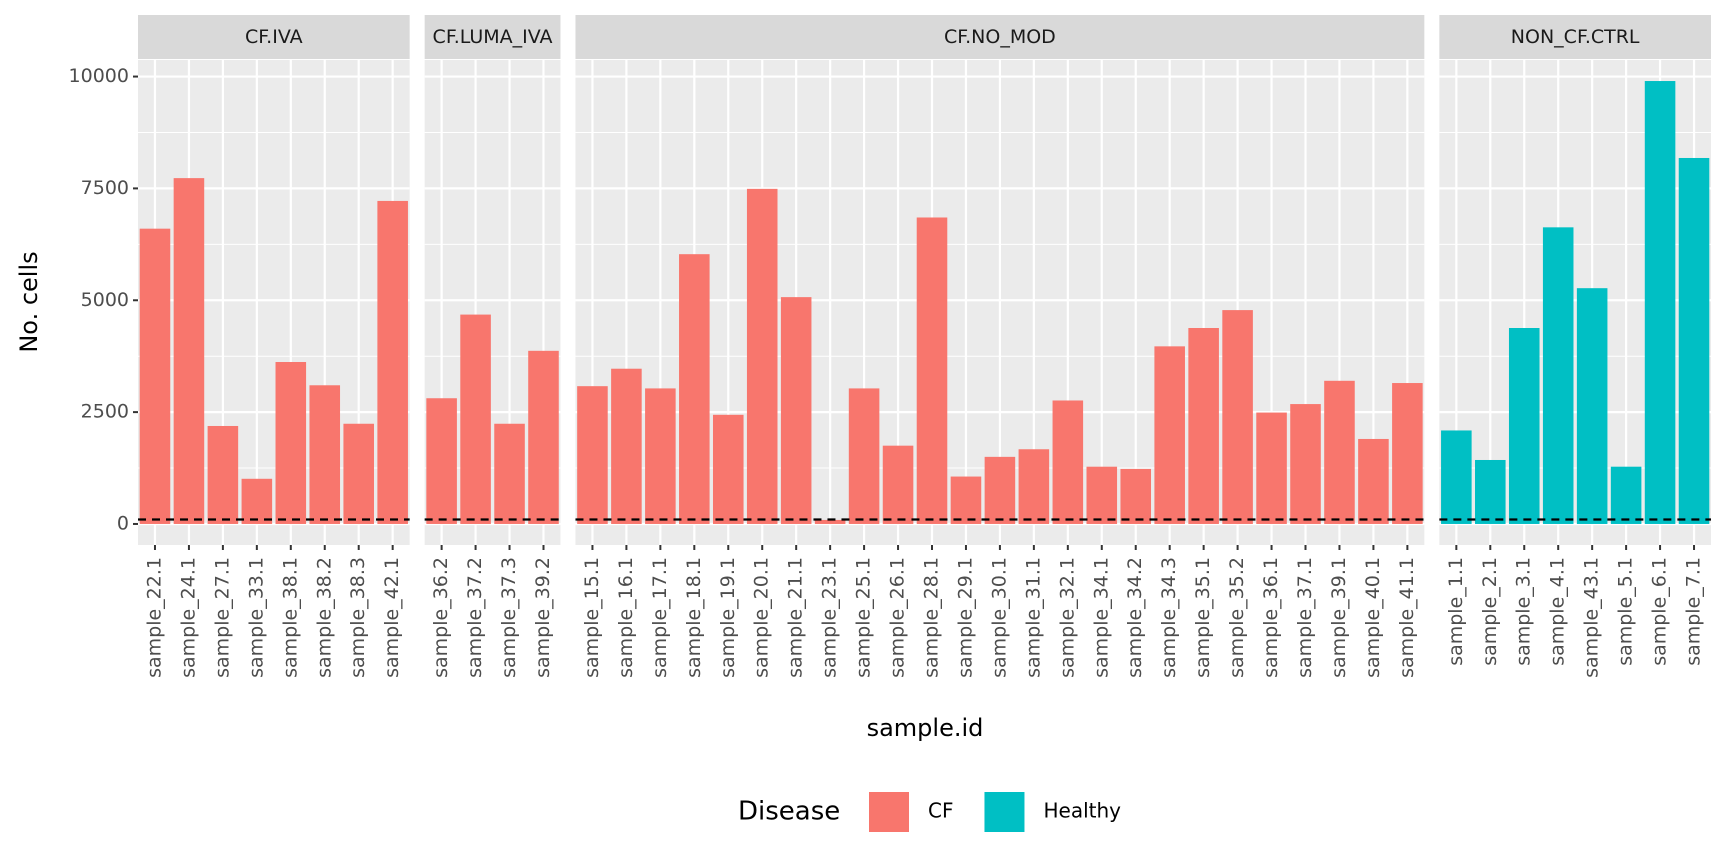 Image resolution: width=1728 pixels, height=864 pixels. Describe the element at coordinates (830, 617) in the screenshot. I see `x-tick-label: sample_23.1` at that location.